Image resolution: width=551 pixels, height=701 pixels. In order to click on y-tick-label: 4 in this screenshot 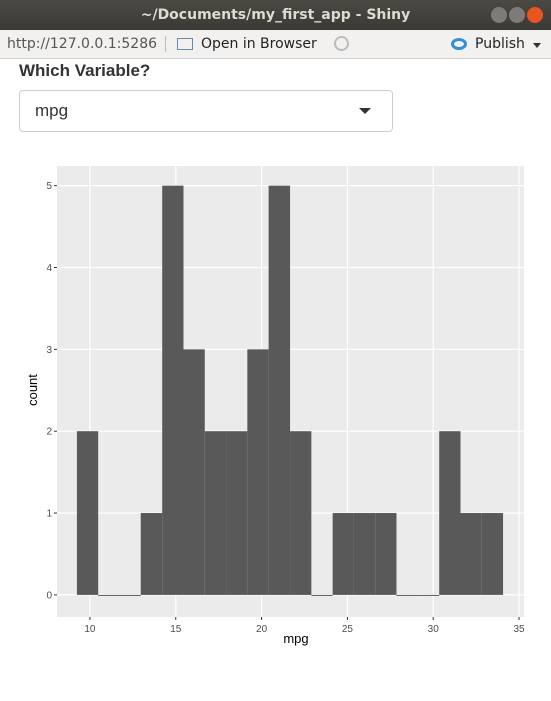, I will do `click(49, 268)`.